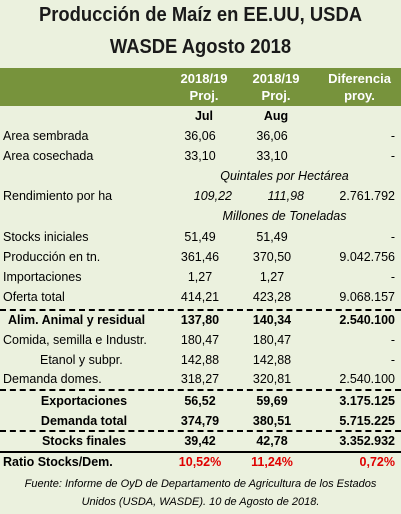  I want to click on column-header: Diferencia, so click(359, 78).